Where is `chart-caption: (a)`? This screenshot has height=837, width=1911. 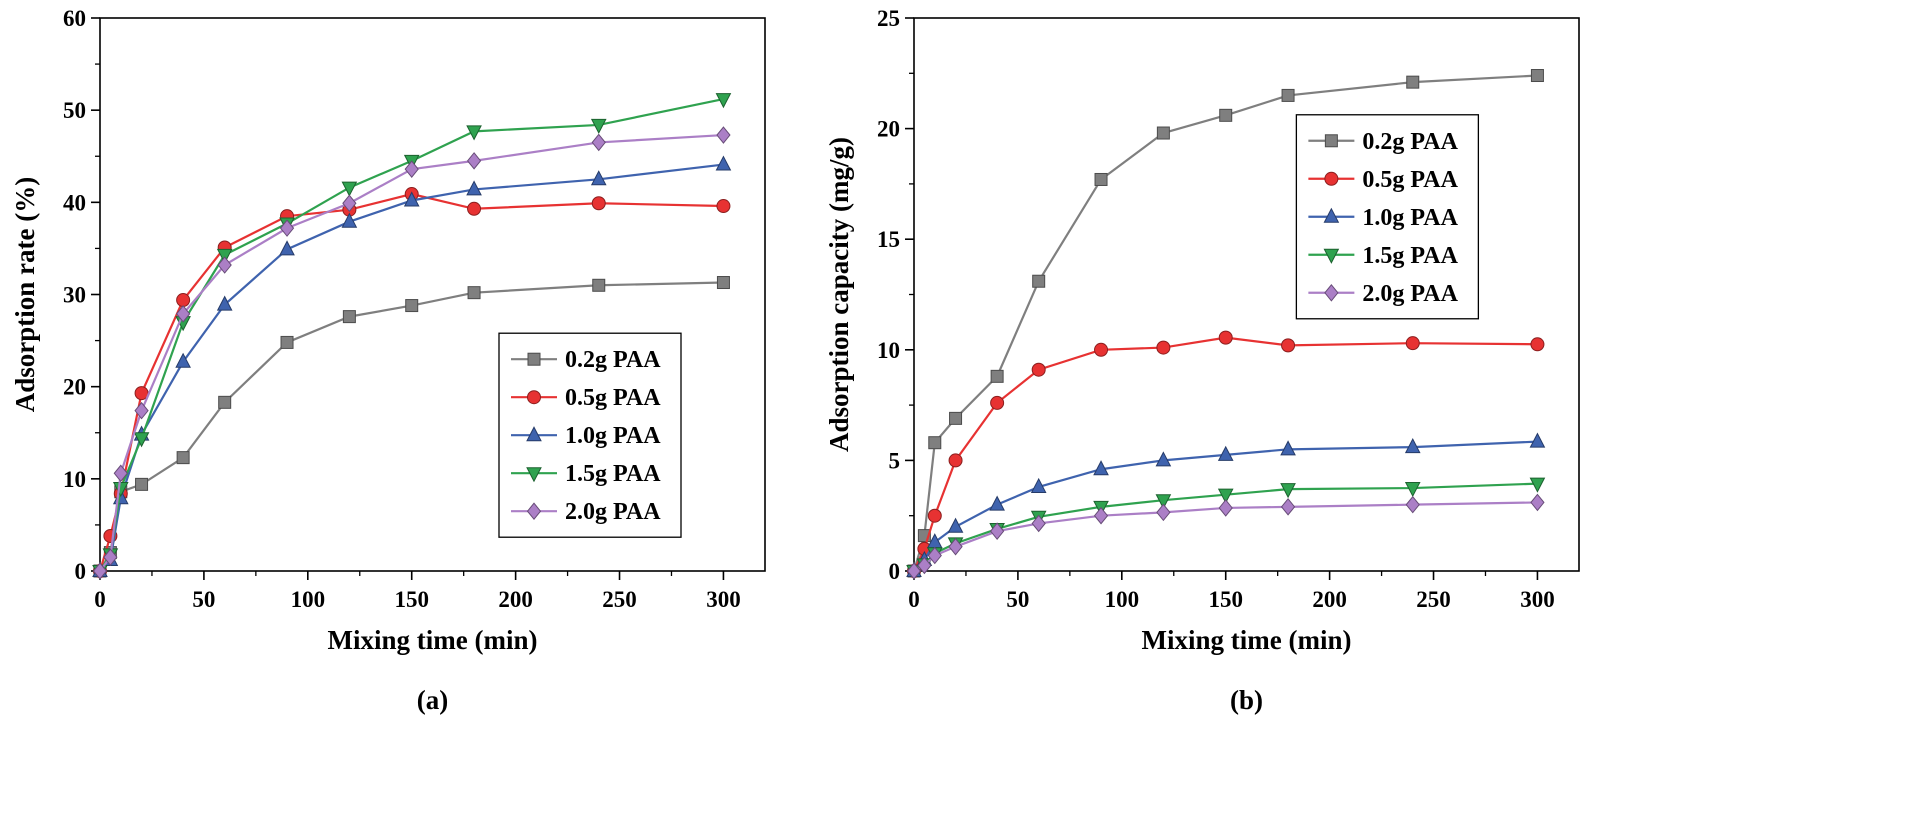
chart-caption: (a) is located at coordinates (432, 700).